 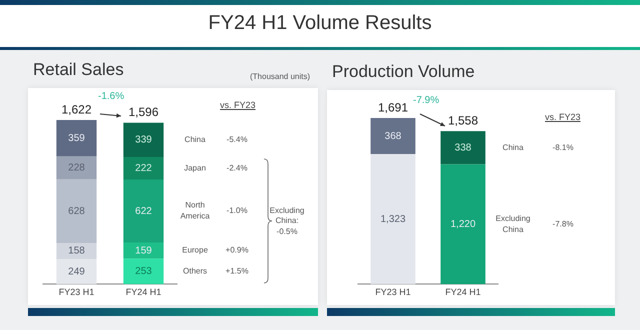 What do you see at coordinates (463, 120) in the screenshot?
I see `total-label: 1,558` at bounding box center [463, 120].